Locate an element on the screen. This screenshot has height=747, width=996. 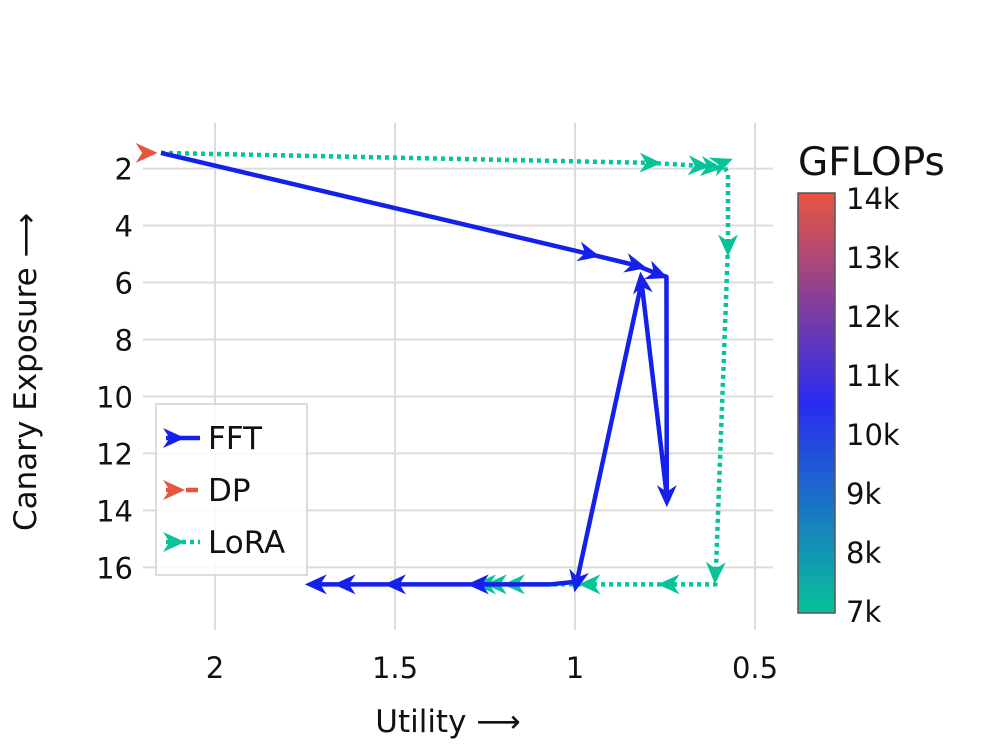
y-tick-label: 14 is located at coordinates (114, 511).